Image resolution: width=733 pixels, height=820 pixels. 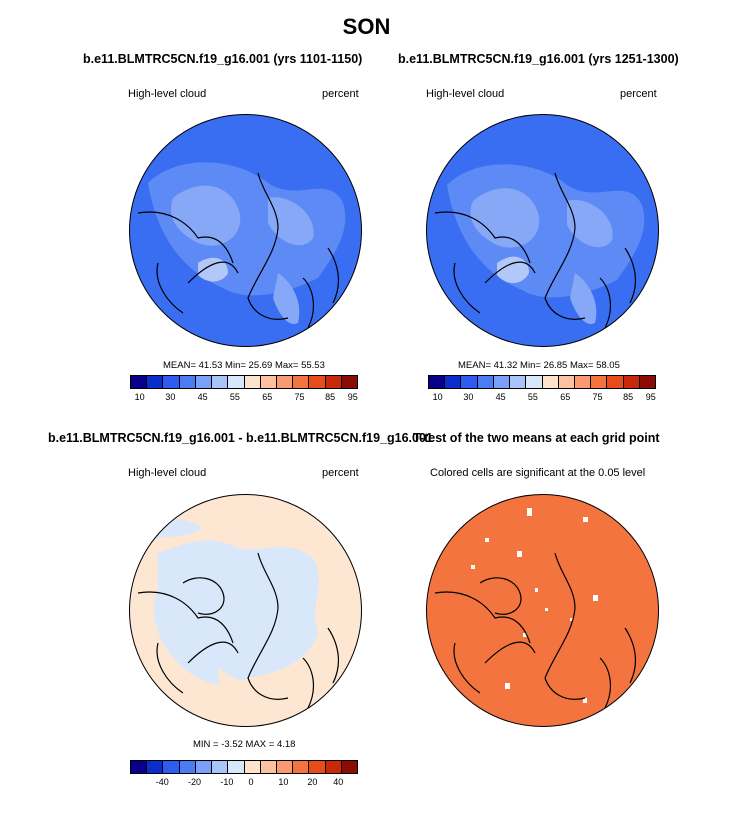 What do you see at coordinates (340, 94) in the screenshot?
I see `panel-1-units-label: percent` at bounding box center [340, 94].